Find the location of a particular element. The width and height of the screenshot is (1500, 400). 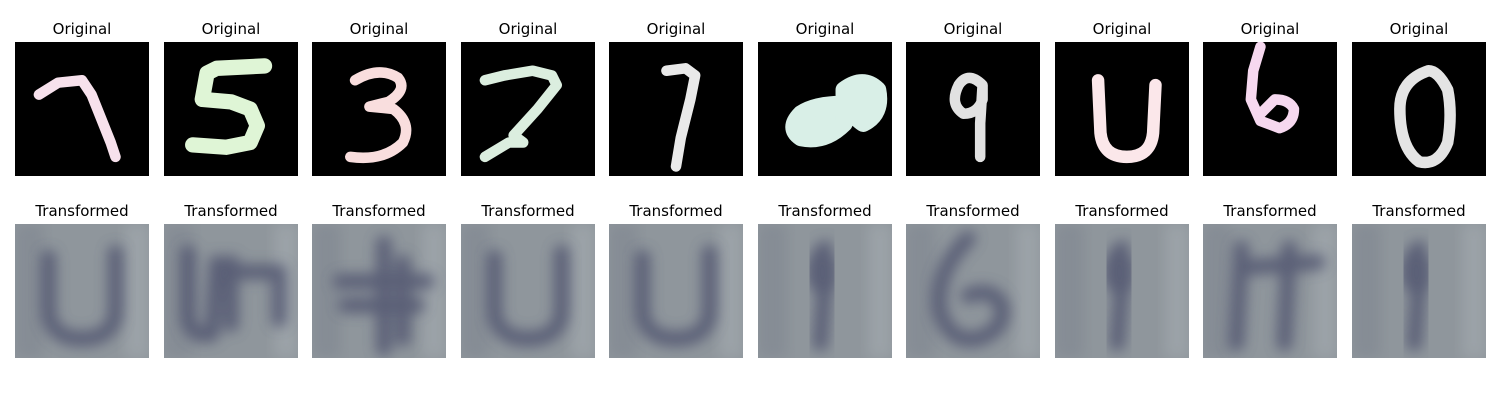

digit-6-icon is located at coordinates (1272, 88).